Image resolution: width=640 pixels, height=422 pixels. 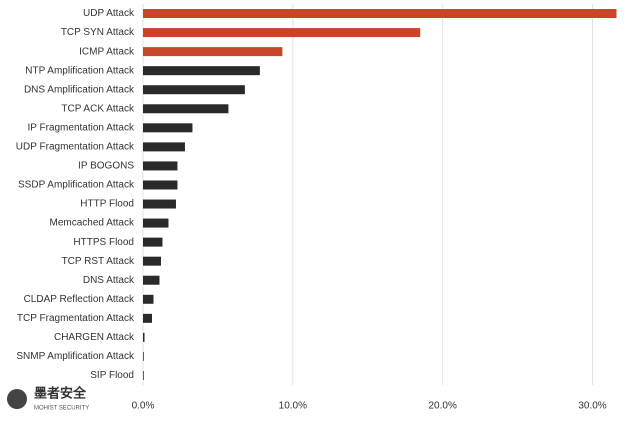 What do you see at coordinates (80, 70) in the screenshot?
I see `y-tick-label: NTP Amplification Attack` at bounding box center [80, 70].